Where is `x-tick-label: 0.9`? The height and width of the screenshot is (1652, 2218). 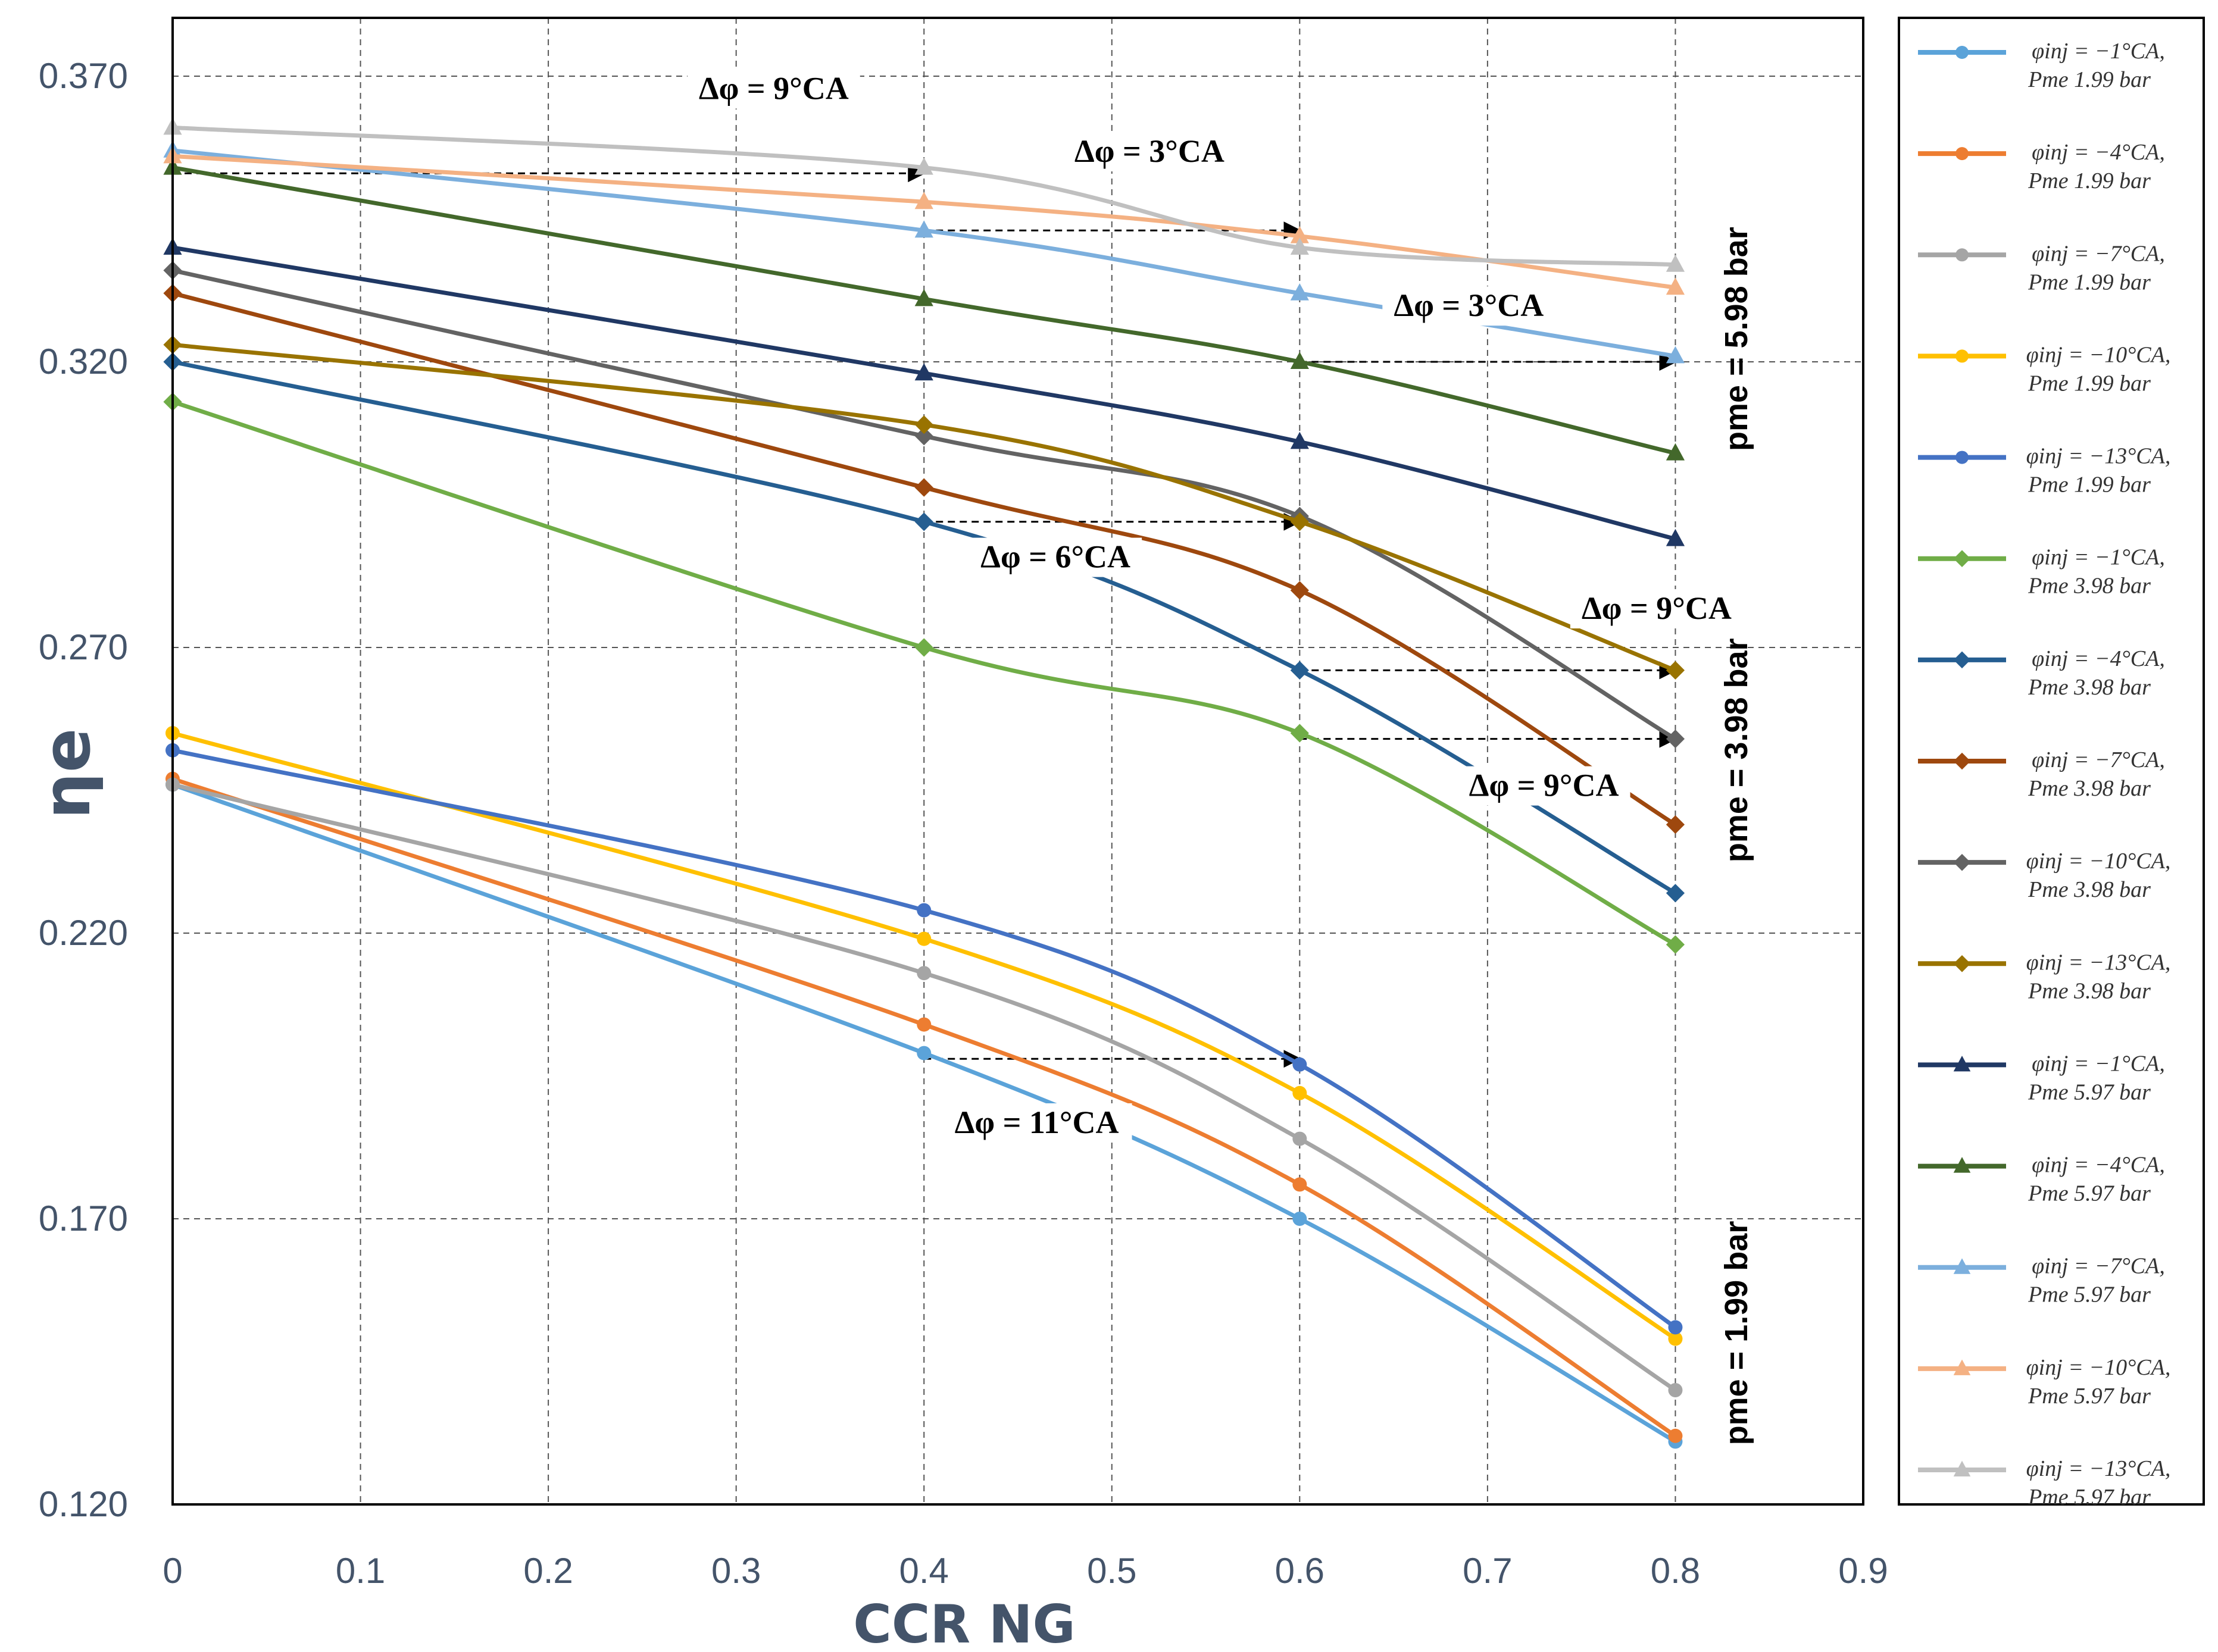
x-tick-label: 0.9 is located at coordinates (1863, 1571).